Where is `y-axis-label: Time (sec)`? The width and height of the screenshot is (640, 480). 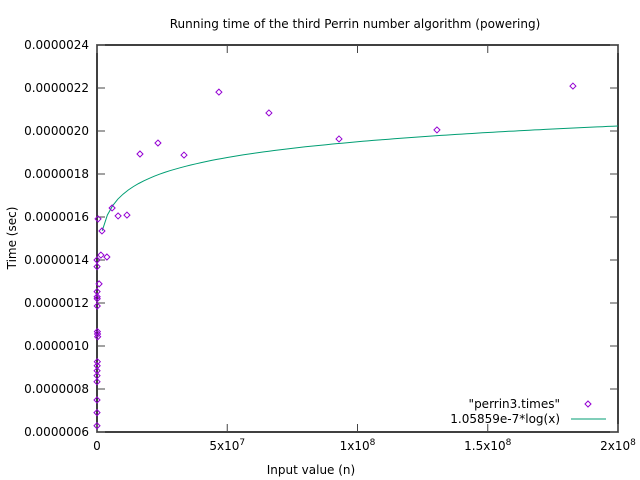 y-axis-label: Time (sec) is located at coordinates (12, 239).